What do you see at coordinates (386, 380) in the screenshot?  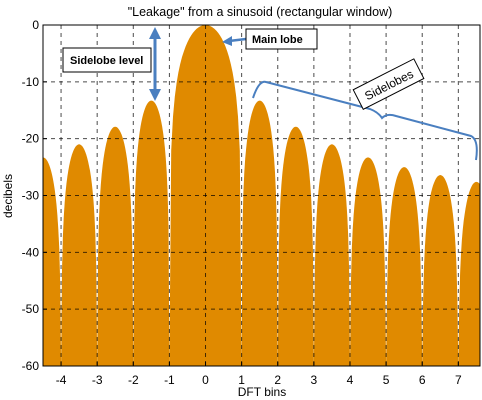 I see `x-tick-label: 5` at bounding box center [386, 380].